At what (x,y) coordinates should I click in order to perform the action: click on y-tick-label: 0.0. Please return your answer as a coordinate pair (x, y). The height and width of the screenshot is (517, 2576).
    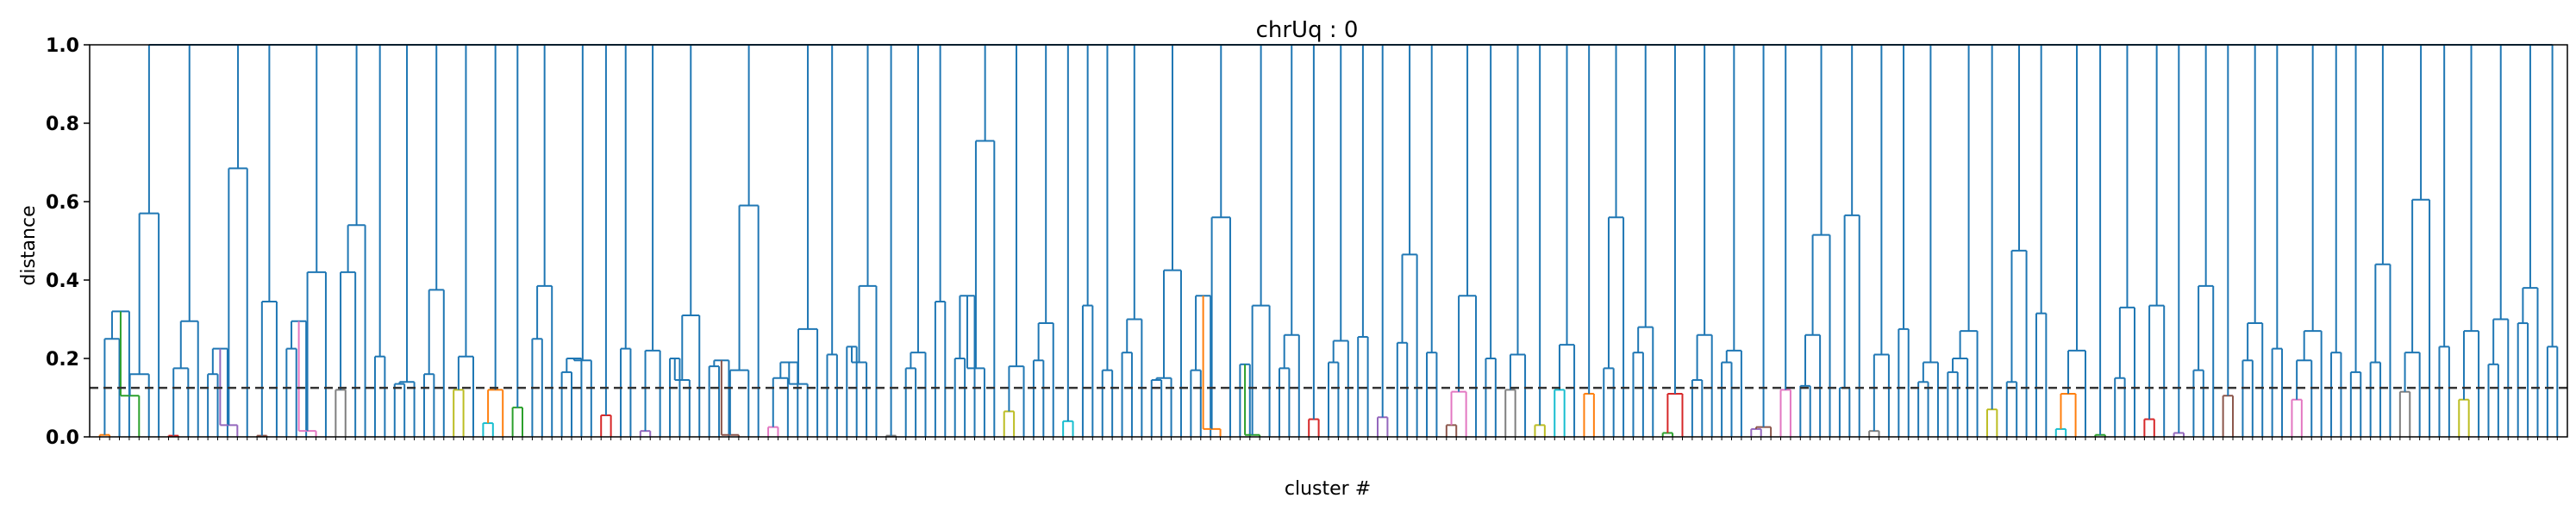
    Looking at the image, I should click on (63, 438).